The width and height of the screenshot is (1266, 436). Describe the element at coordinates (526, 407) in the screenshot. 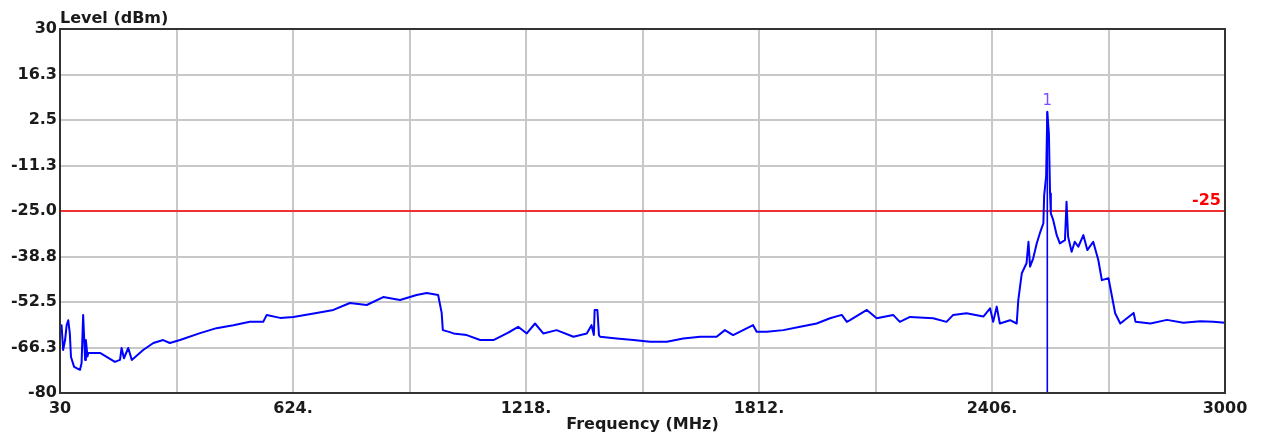

I see `x-tick-label: 1218.` at that location.